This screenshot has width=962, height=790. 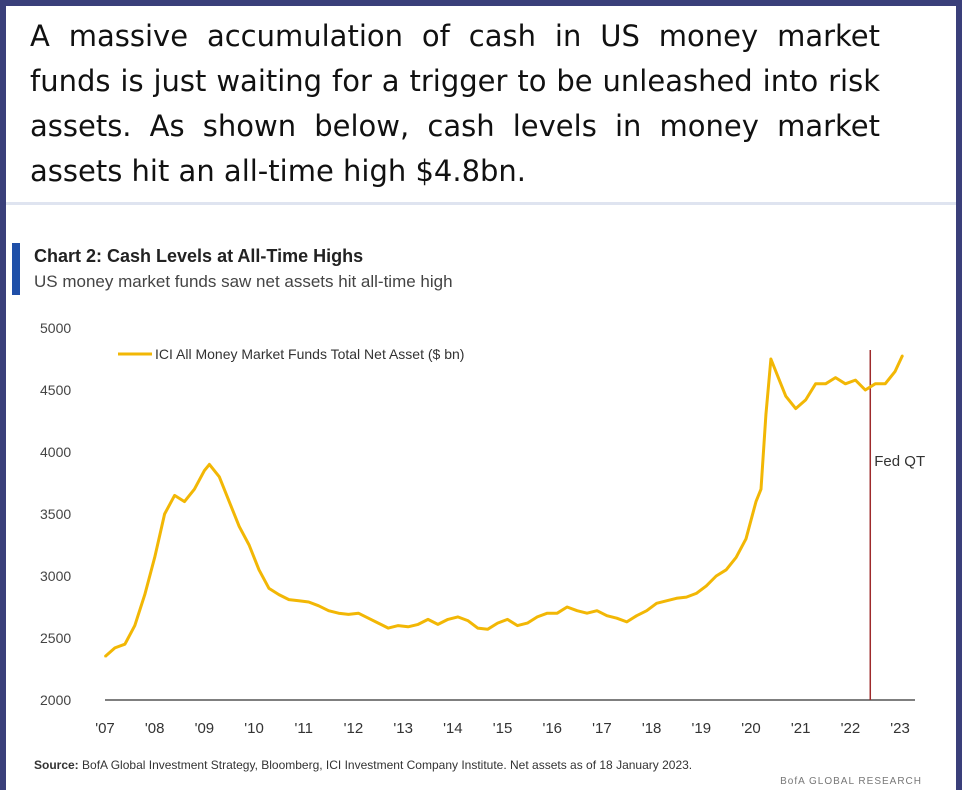 What do you see at coordinates (55, 638) in the screenshot?
I see `y-tick-label: 2500` at bounding box center [55, 638].